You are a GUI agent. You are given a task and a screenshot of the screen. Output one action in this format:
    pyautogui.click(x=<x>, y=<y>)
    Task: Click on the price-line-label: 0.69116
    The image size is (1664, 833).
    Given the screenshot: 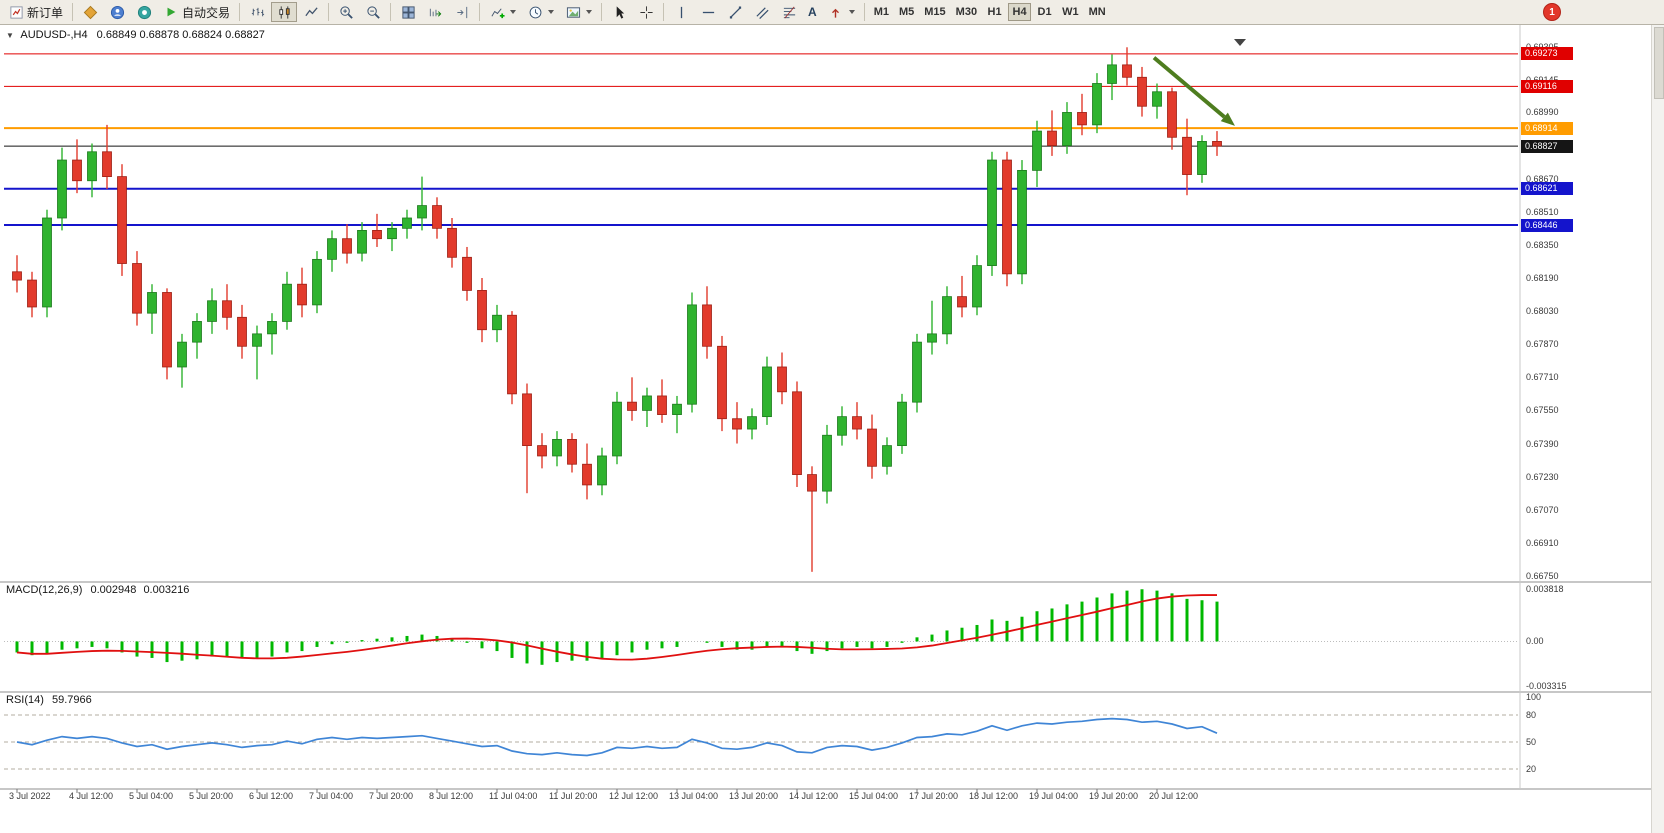 What is the action you would take?
    pyautogui.click(x=1547, y=86)
    